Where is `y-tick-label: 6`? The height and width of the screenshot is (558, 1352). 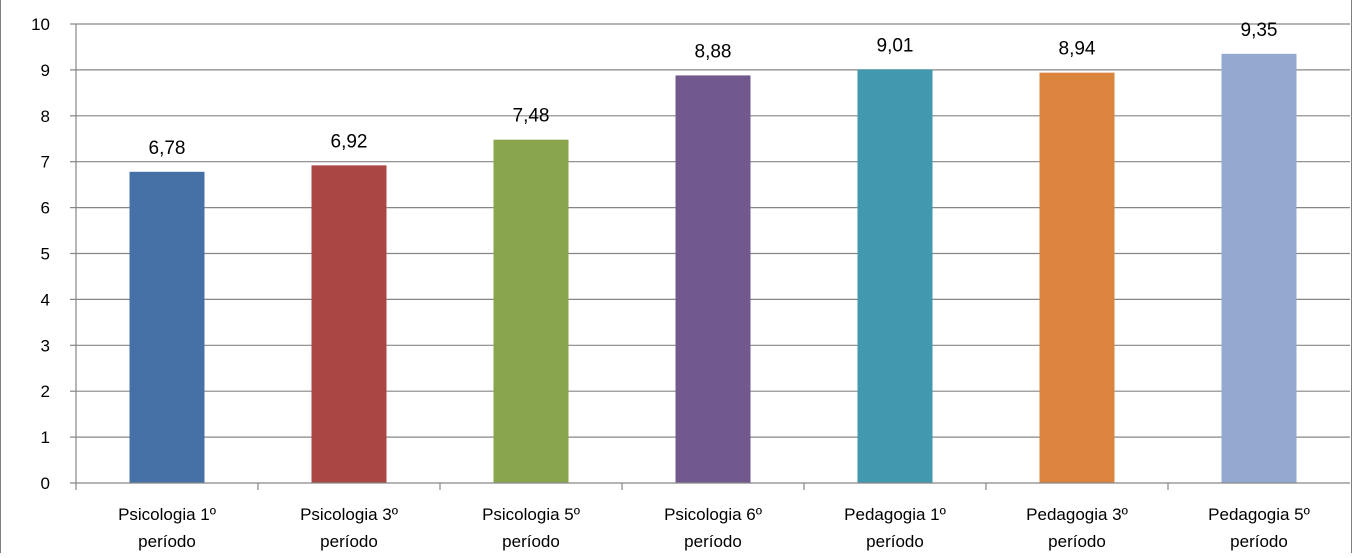
y-tick-label: 6 is located at coordinates (45, 208).